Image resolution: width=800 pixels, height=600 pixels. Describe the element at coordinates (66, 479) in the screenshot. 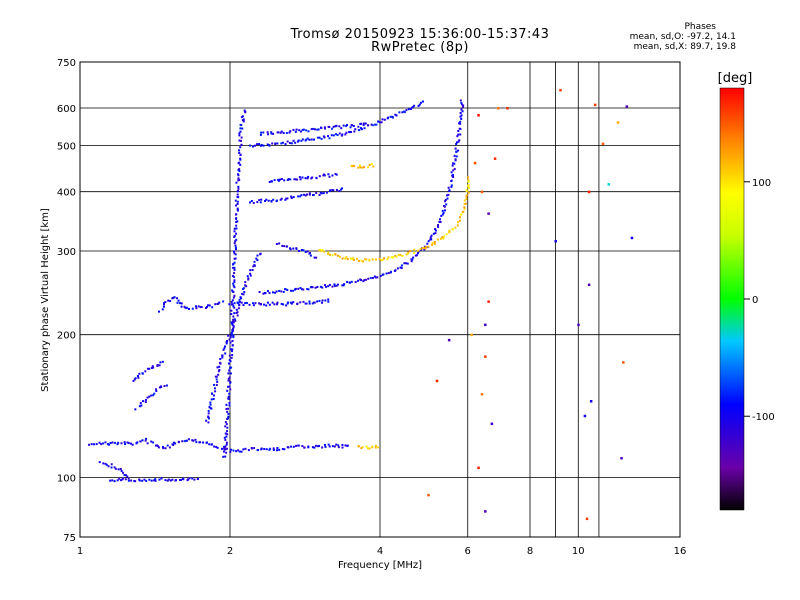

I see `y-tick-label: 100` at that location.